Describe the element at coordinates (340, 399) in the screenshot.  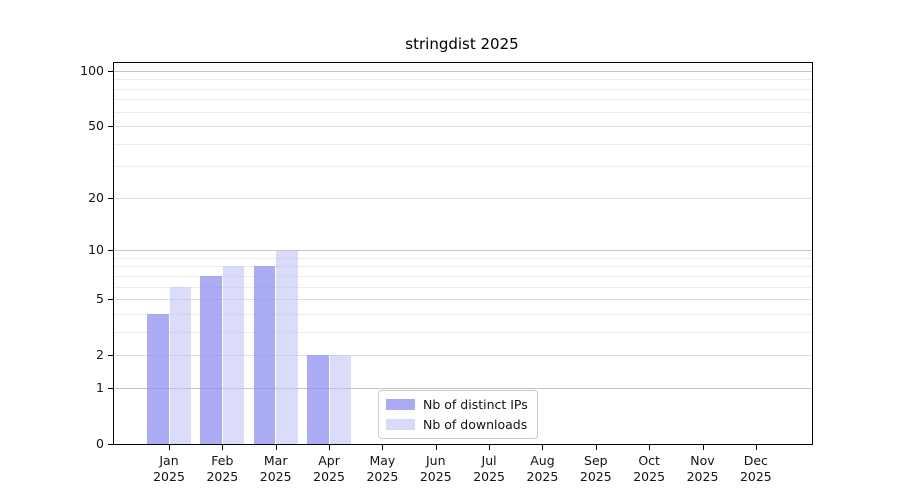
I see `bar-downloads-apr` at that location.